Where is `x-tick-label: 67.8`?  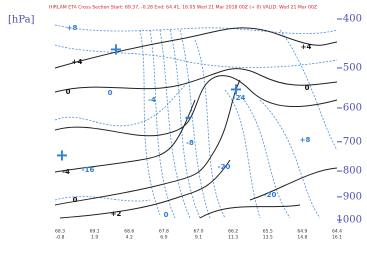
x-tick-label: 67.8 is located at coordinates (164, 232).